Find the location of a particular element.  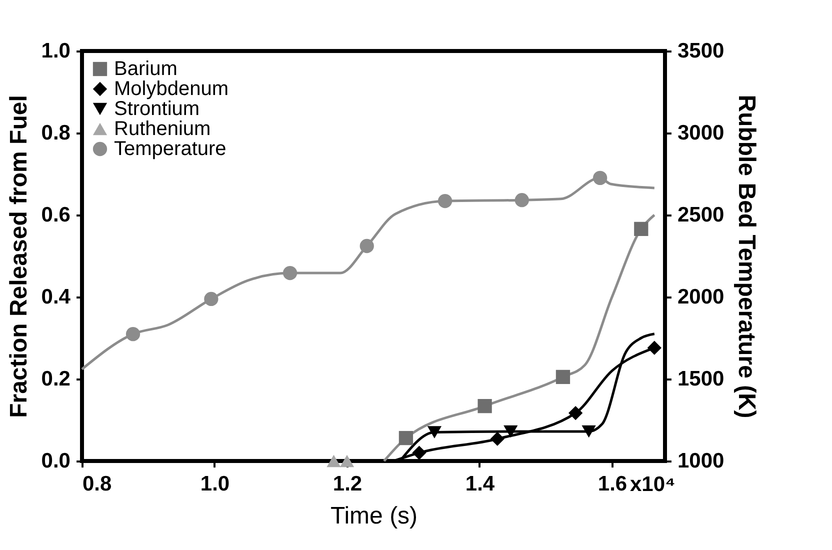

y2-tick-label: 2000 is located at coordinates (701, 297).